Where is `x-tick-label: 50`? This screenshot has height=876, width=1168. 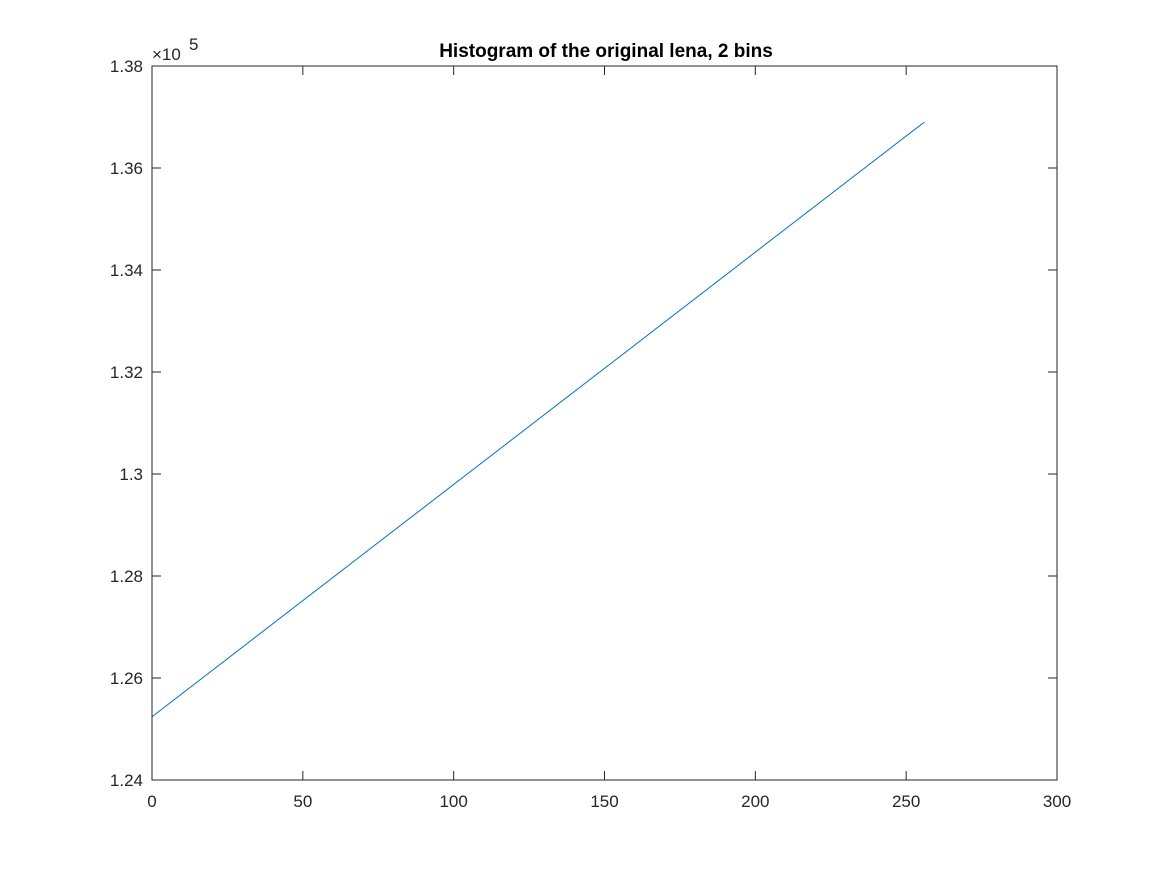
x-tick-label: 50 is located at coordinates (302, 801).